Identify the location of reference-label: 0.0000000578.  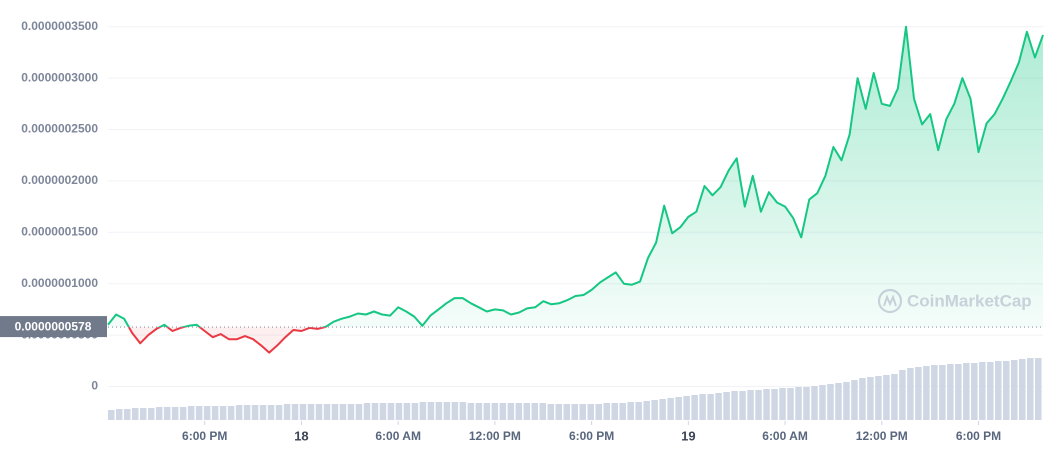
(53, 326).